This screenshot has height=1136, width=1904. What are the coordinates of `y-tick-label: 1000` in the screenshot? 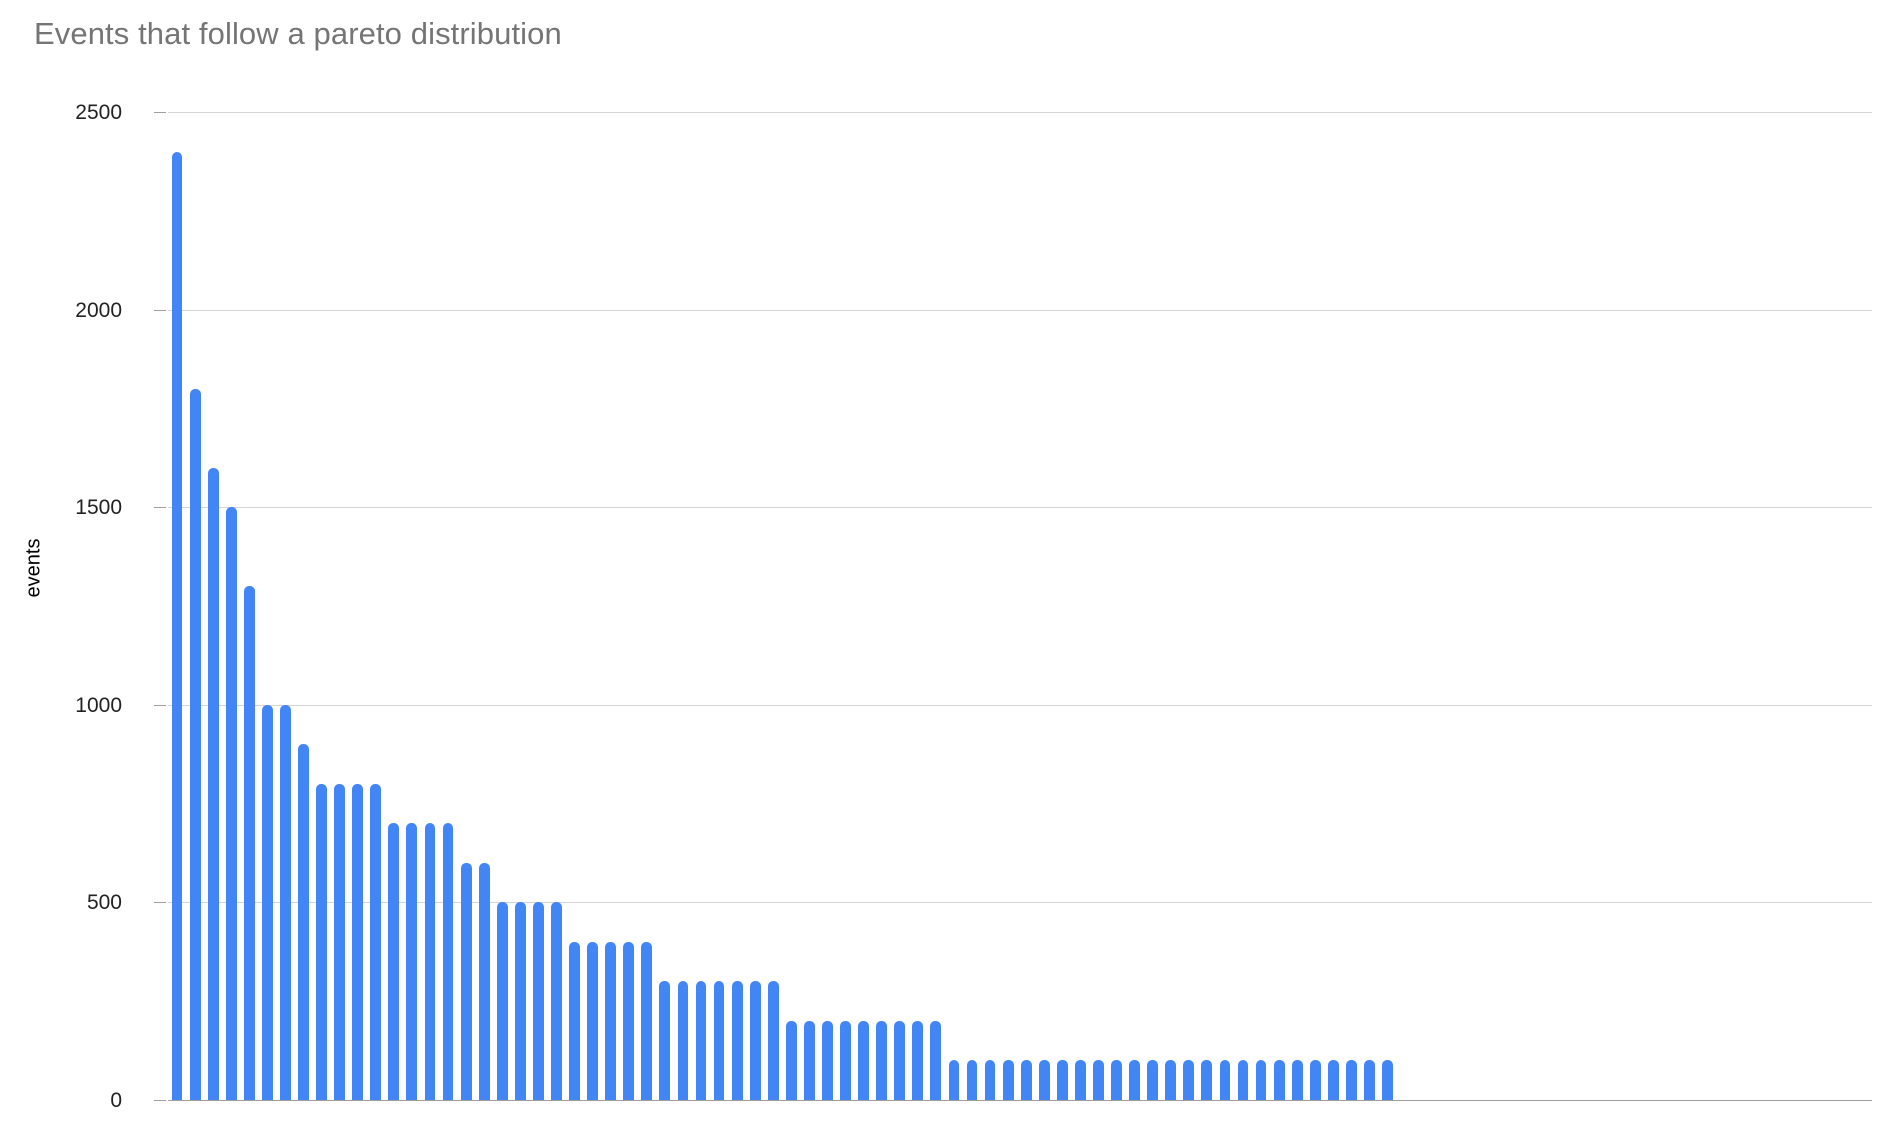 It's located at (98, 705).